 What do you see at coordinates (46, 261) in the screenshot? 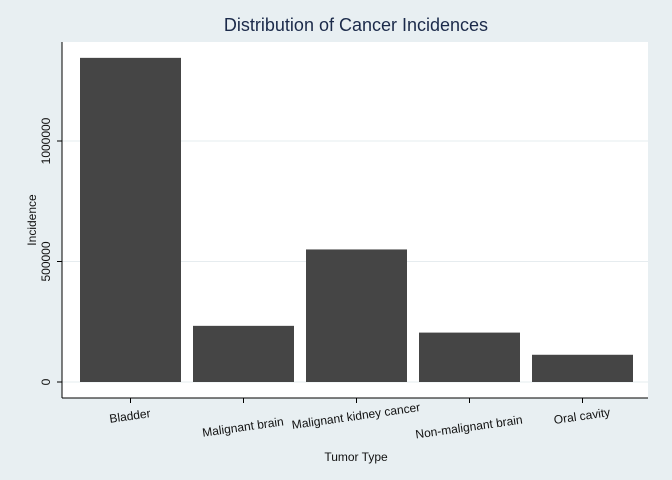
I see `y-tick-label: 500000` at bounding box center [46, 261].